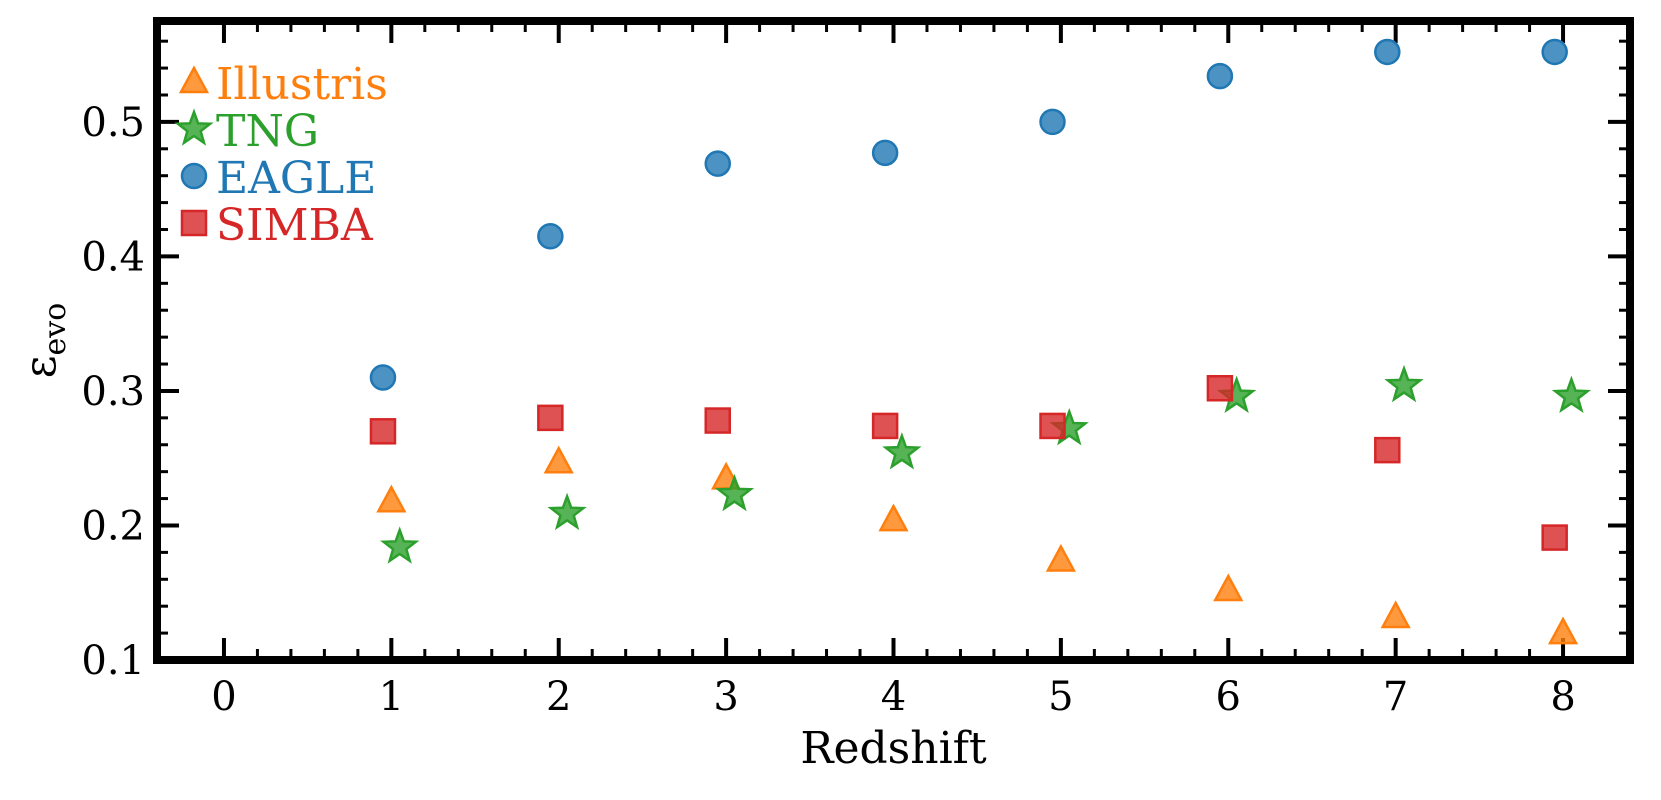 Image resolution: width=1661 pixels, height=800 pixels. Describe the element at coordinates (113, 257) in the screenshot. I see `y-tick-label: 0.4` at that location.